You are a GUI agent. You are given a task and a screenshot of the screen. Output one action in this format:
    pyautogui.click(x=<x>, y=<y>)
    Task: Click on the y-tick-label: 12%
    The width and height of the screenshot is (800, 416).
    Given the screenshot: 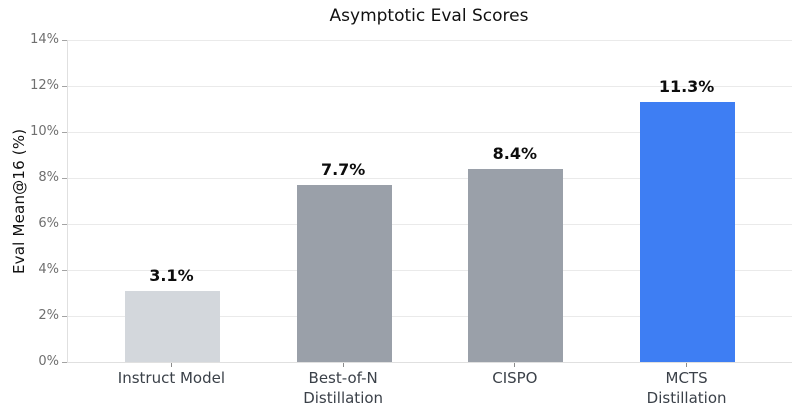 What is the action you would take?
    pyautogui.click(x=44, y=85)
    